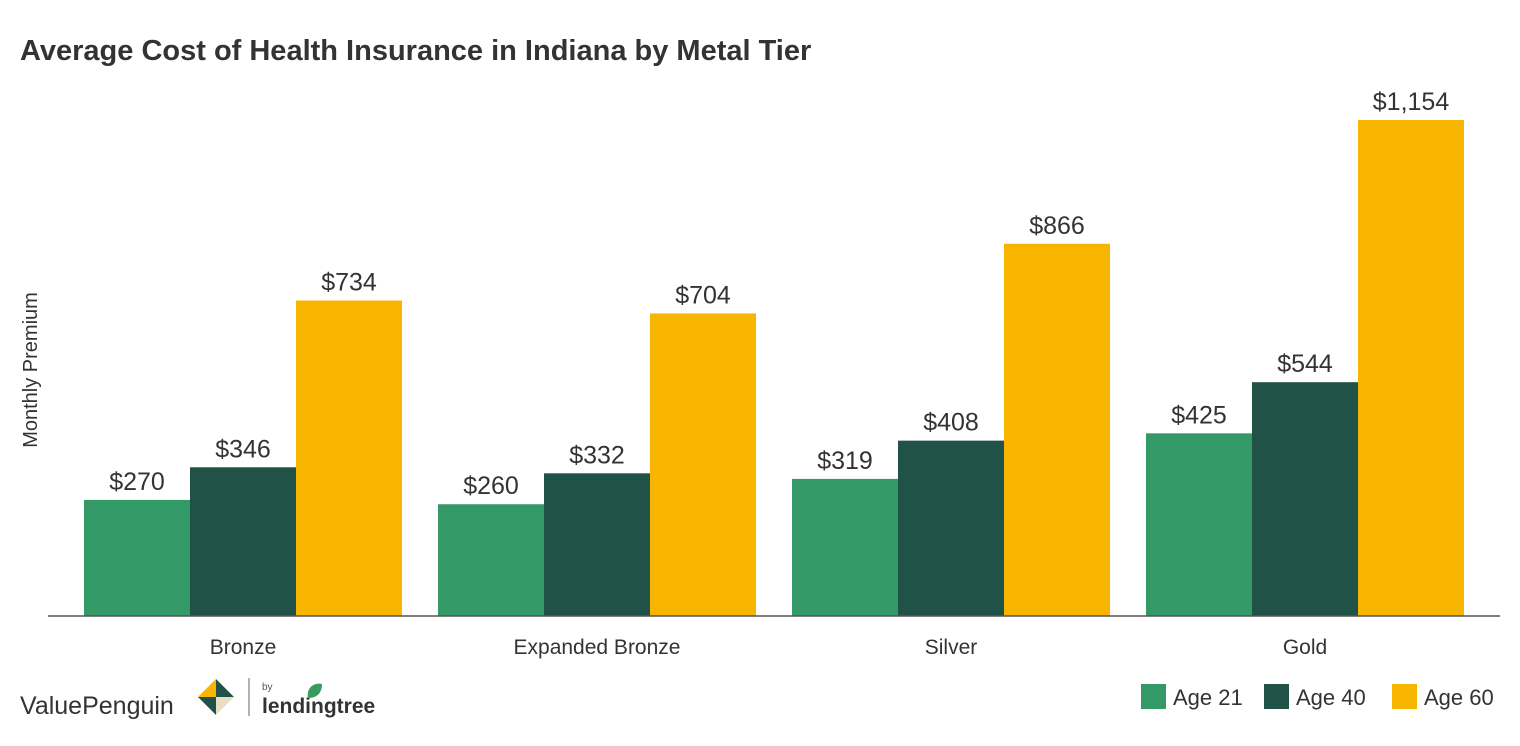 The image size is (1520, 746). I want to click on x-tick-label: Expanded Bronze, so click(597, 647).